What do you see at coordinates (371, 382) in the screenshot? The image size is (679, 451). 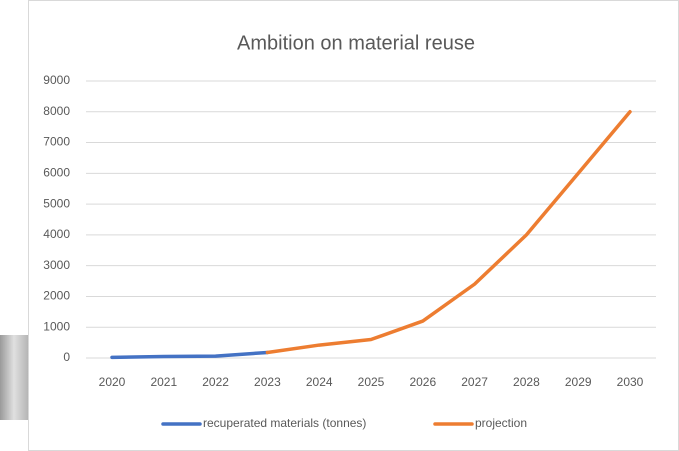 I see `x-tick-label: 2025` at bounding box center [371, 382].